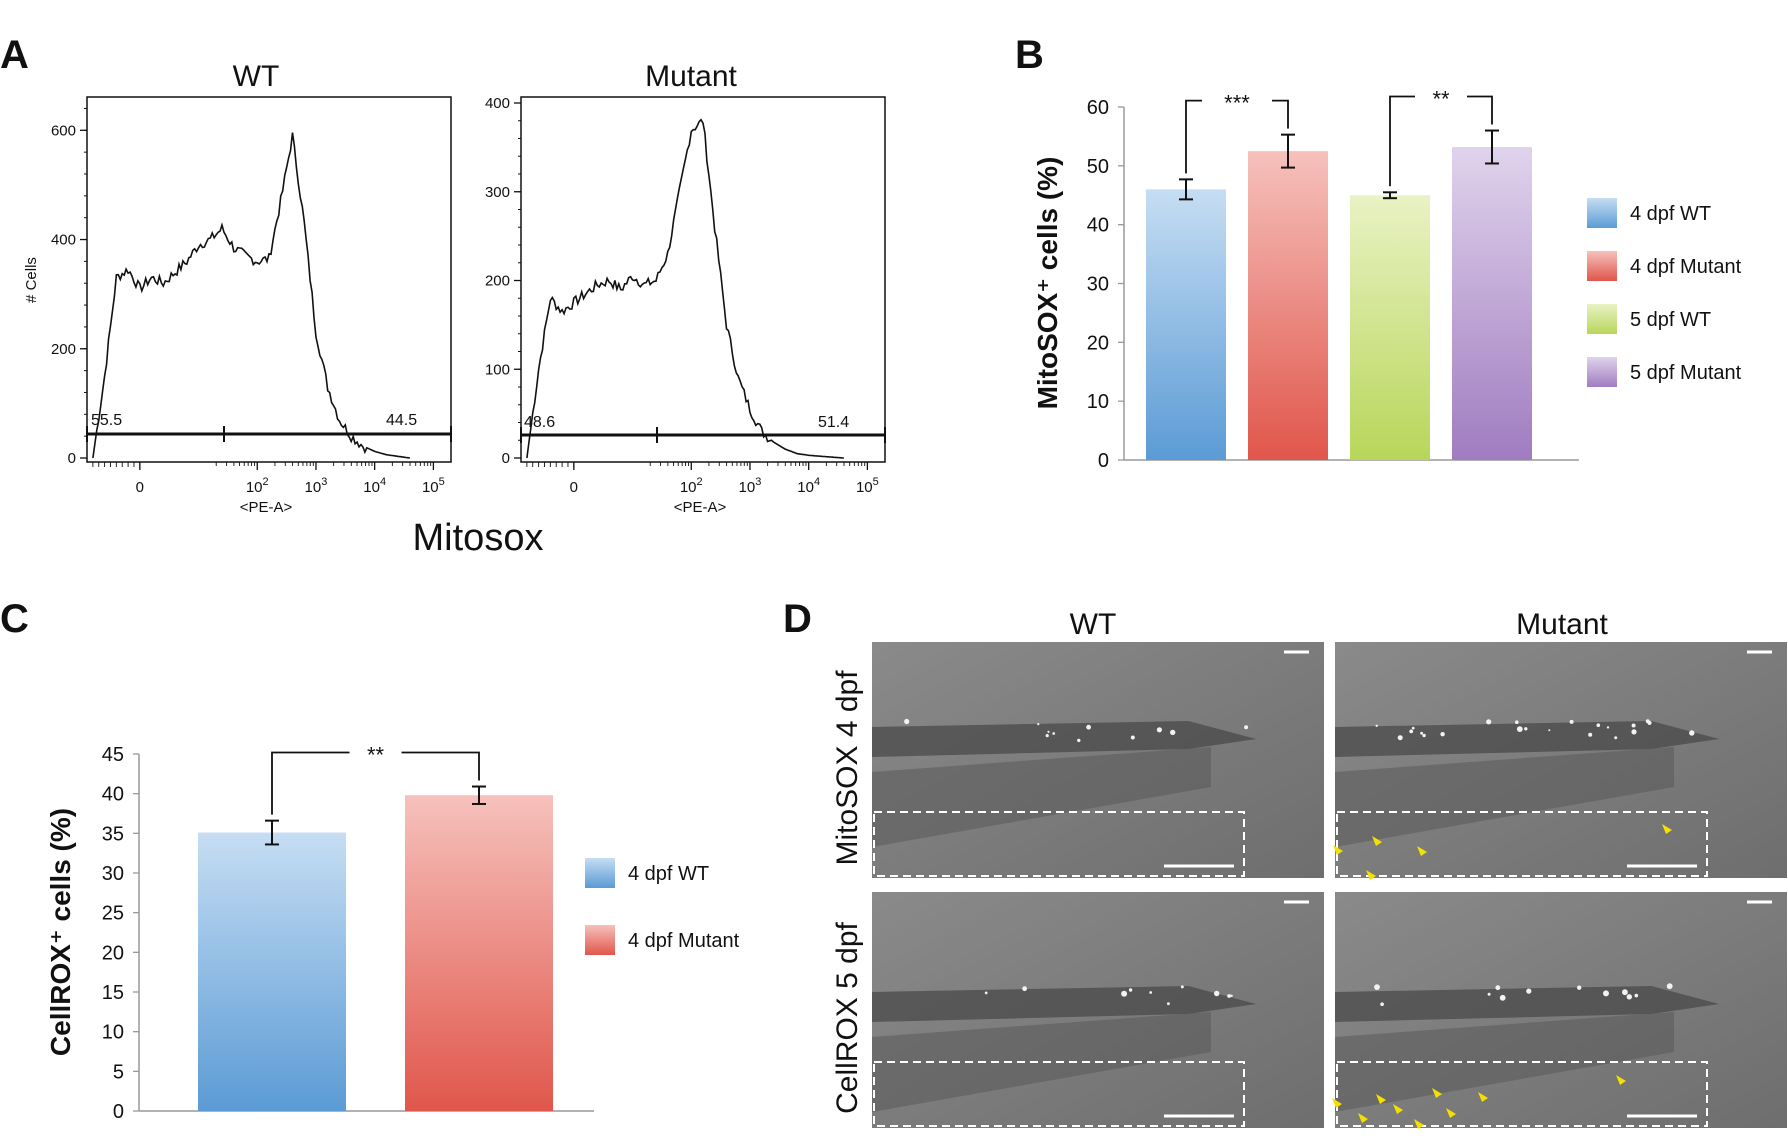 The height and width of the screenshot is (1139, 1788). Describe the element at coordinates (478, 538) in the screenshot. I see `flow-shared-xlabel: Mitosox` at that location.